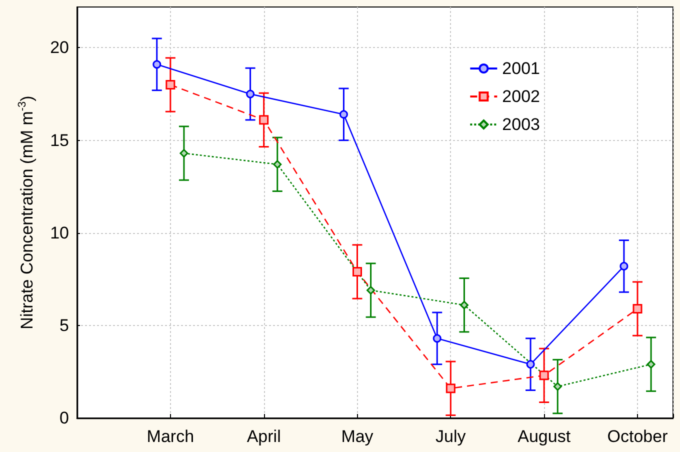  I want to click on x-tick-label: March, so click(170, 436).